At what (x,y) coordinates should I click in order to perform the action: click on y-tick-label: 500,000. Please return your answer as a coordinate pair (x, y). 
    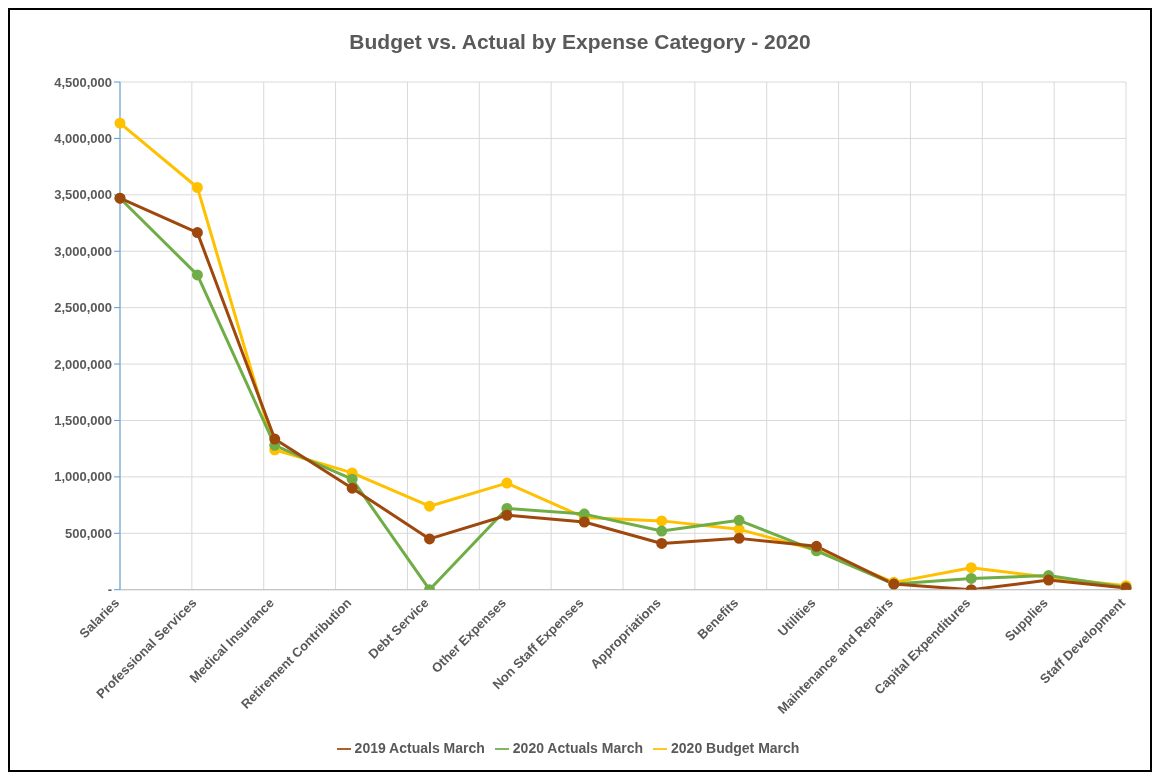
    Looking at the image, I should click on (88, 533).